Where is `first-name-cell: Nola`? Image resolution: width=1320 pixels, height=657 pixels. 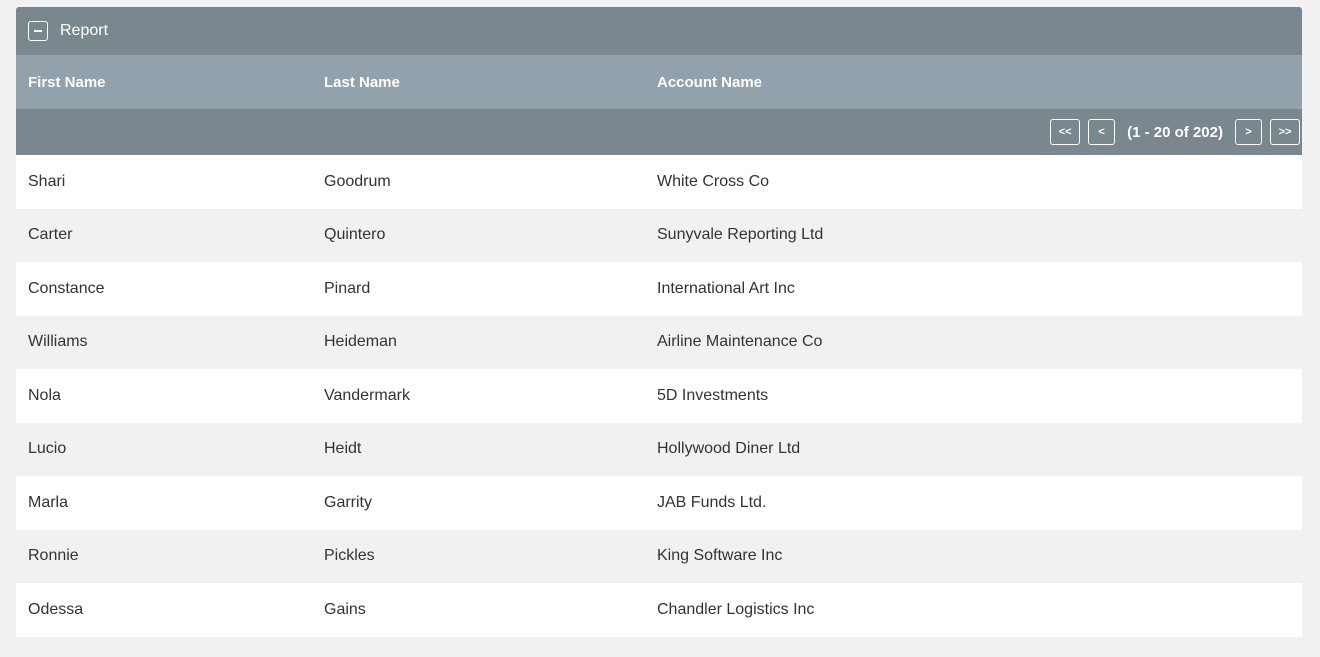 first-name-cell: Nola is located at coordinates (44, 395).